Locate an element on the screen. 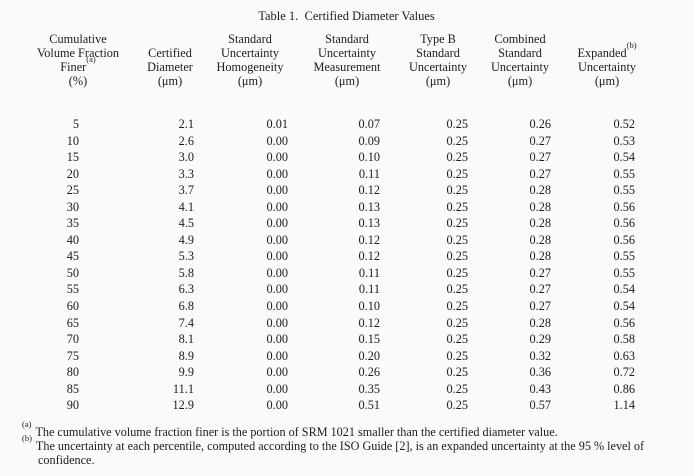 This screenshot has width=693, height=476. header-unit: (%) is located at coordinates (78, 81).